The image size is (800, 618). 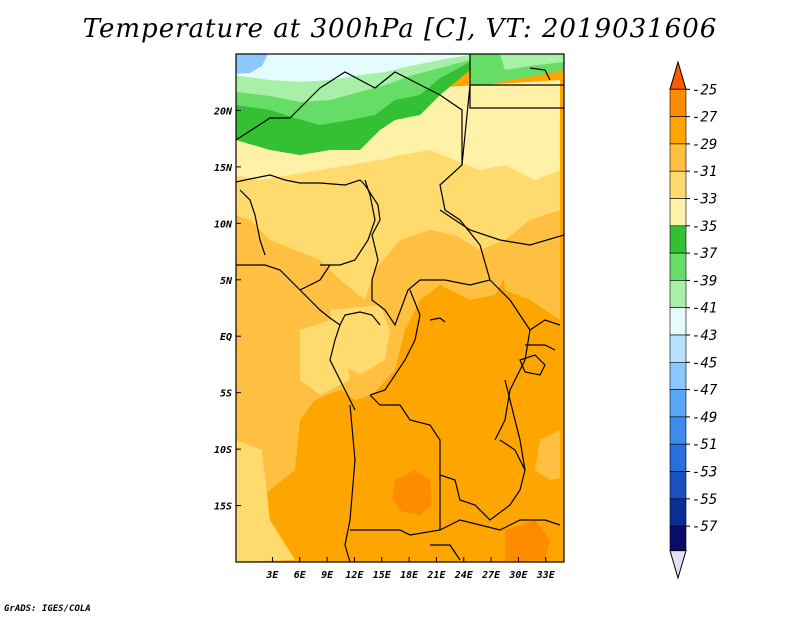 What do you see at coordinates (704, 172) in the screenshot?
I see `colorbar-label: -31` at bounding box center [704, 172].